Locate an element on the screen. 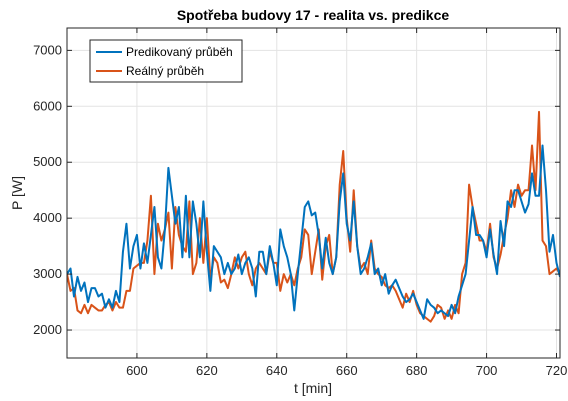  legend: Predikovaný průběh Reálný průběh is located at coordinates (166, 61).